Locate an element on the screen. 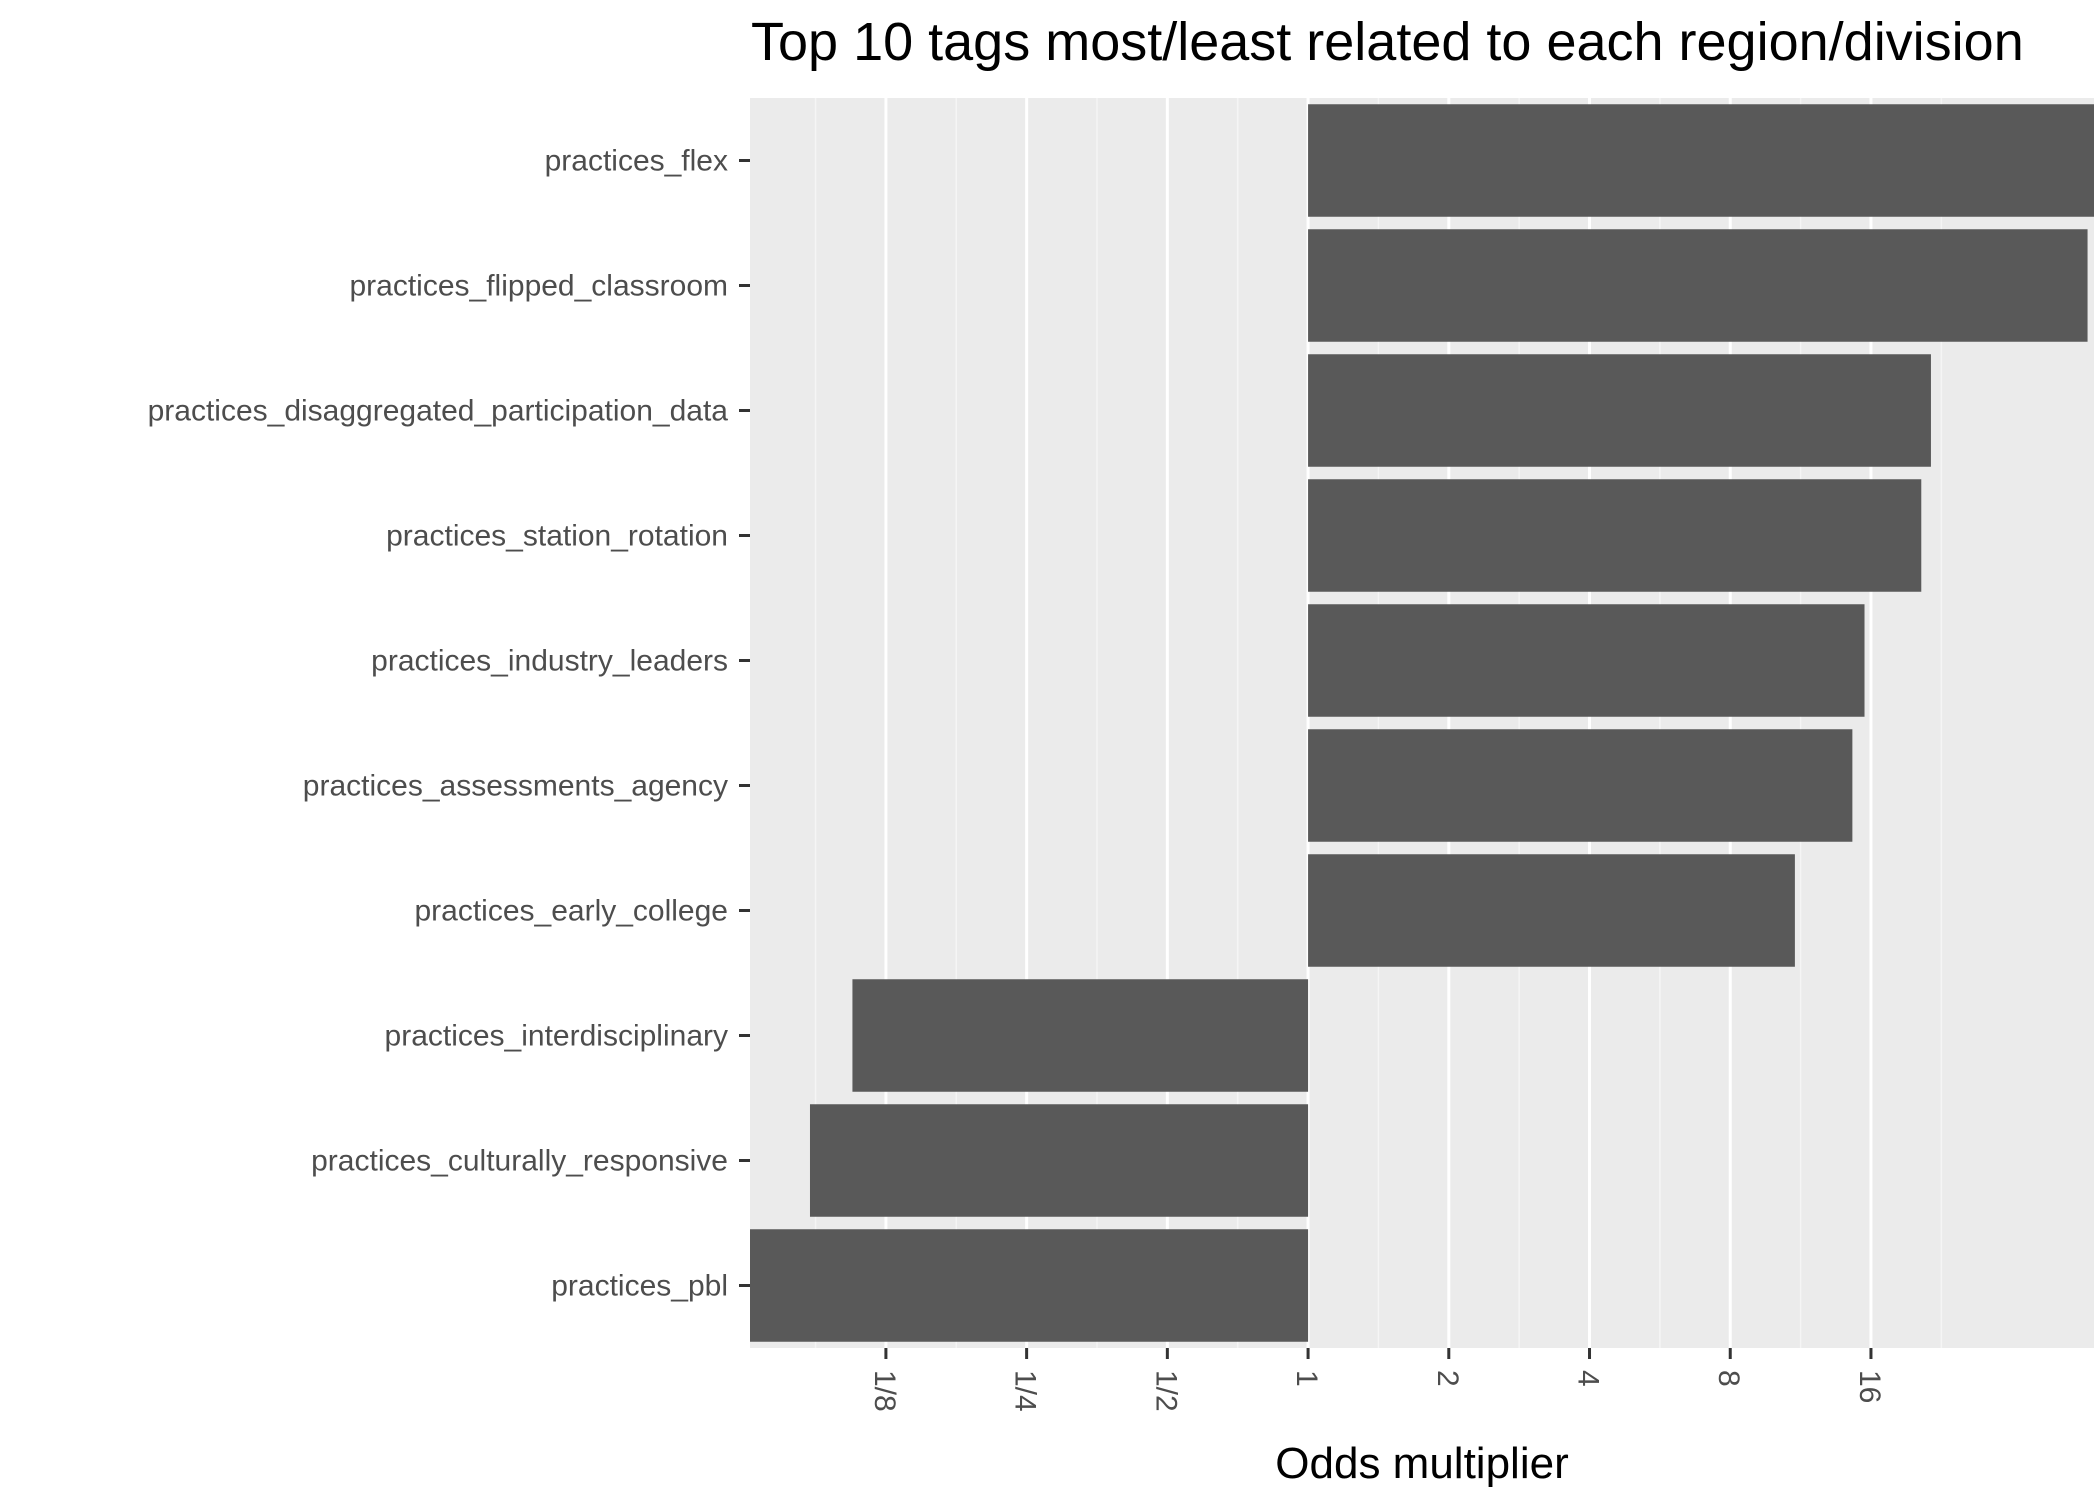 The image size is (2099, 1504). x-tick-label: 2 is located at coordinates (1447, 1378).